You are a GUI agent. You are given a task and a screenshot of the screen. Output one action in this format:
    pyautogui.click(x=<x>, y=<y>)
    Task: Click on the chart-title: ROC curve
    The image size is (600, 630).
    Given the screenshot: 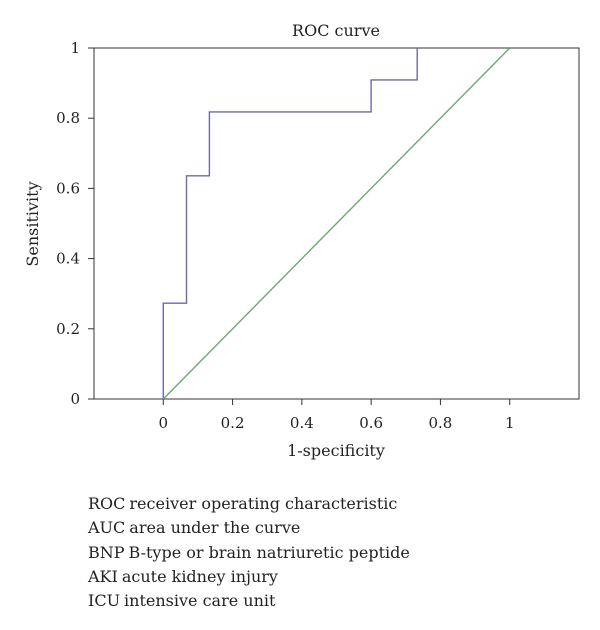 What is the action you would take?
    pyautogui.click(x=336, y=30)
    